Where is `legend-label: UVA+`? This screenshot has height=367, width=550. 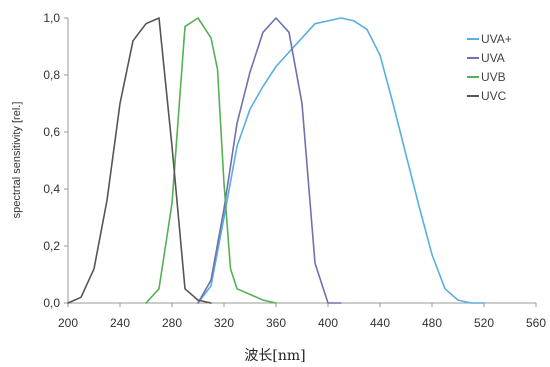
legend-label: UVA+ is located at coordinates (496, 39).